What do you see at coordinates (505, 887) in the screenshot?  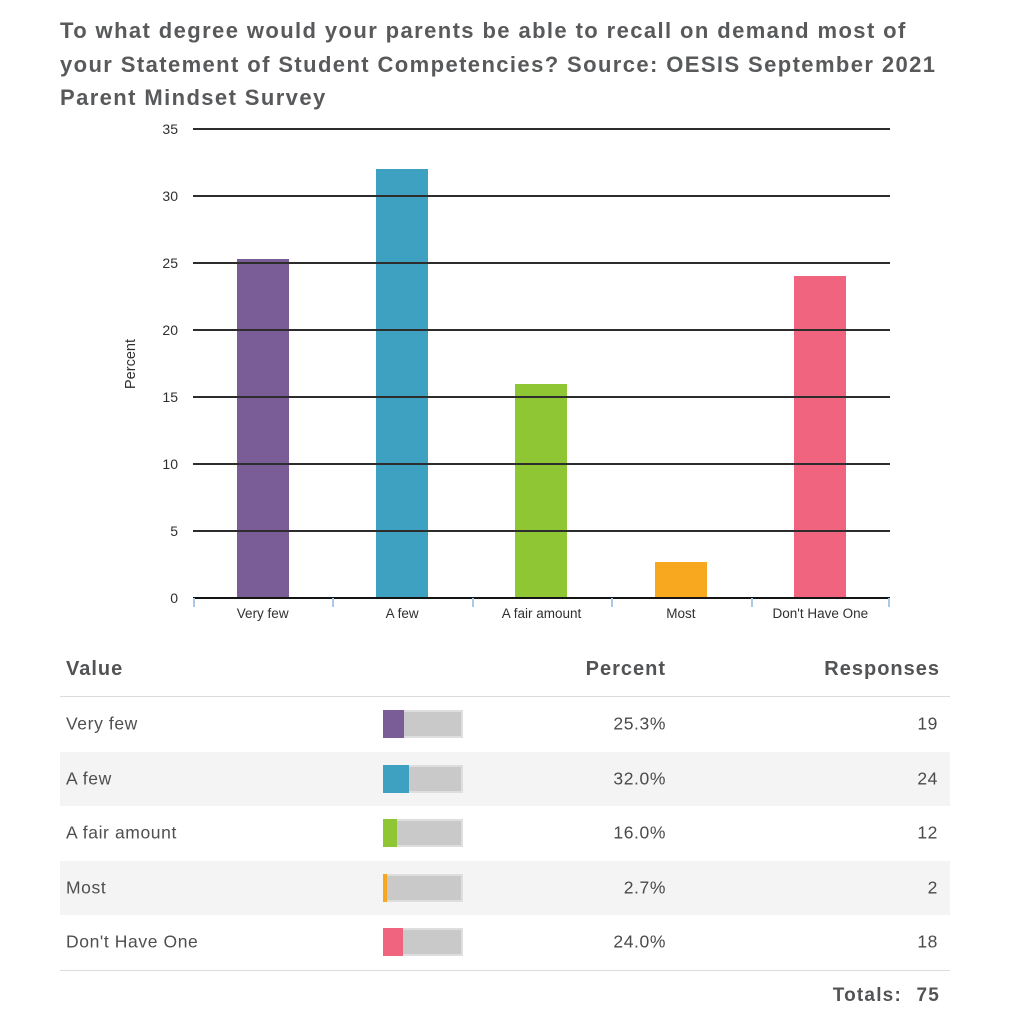 I see `table-row-most: Most 2.7% 2` at bounding box center [505, 887].